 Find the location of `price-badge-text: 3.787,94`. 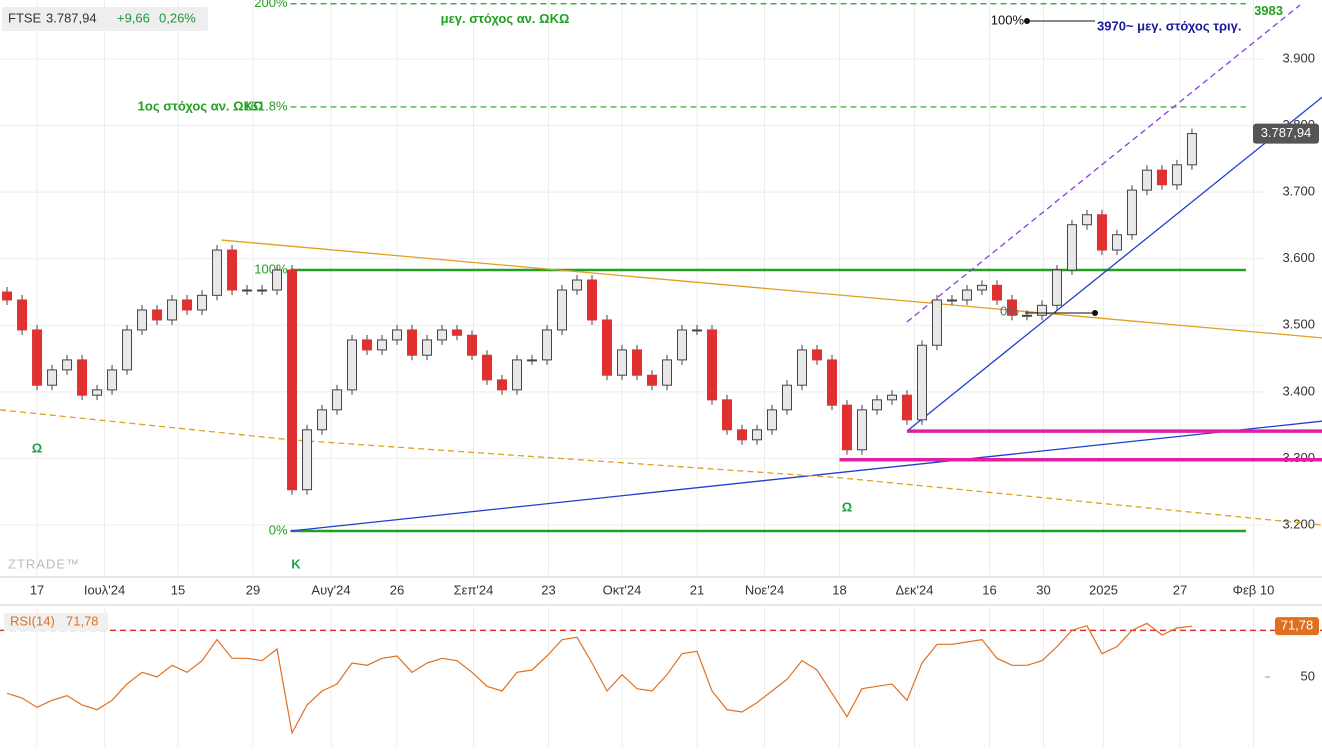

price-badge-text: 3.787,94 is located at coordinates (1286, 132).